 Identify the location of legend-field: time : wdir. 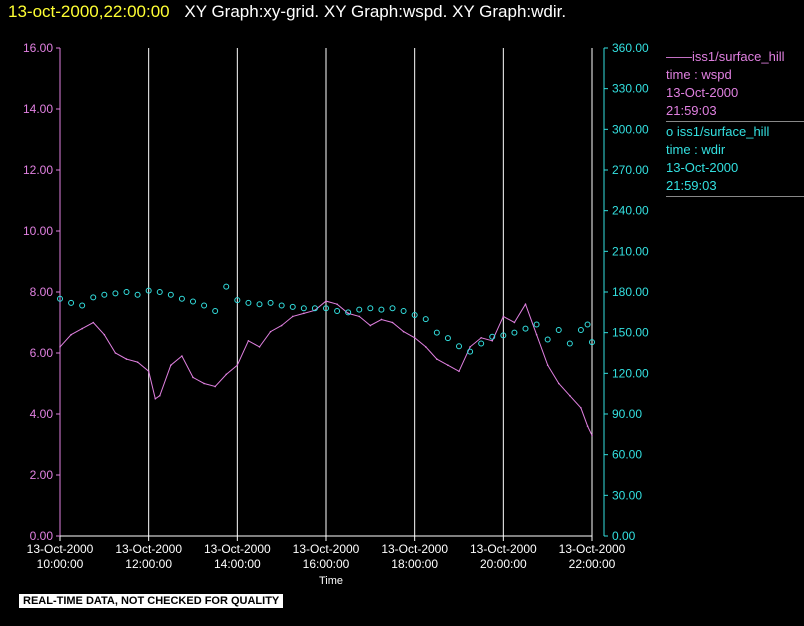
(696, 149).